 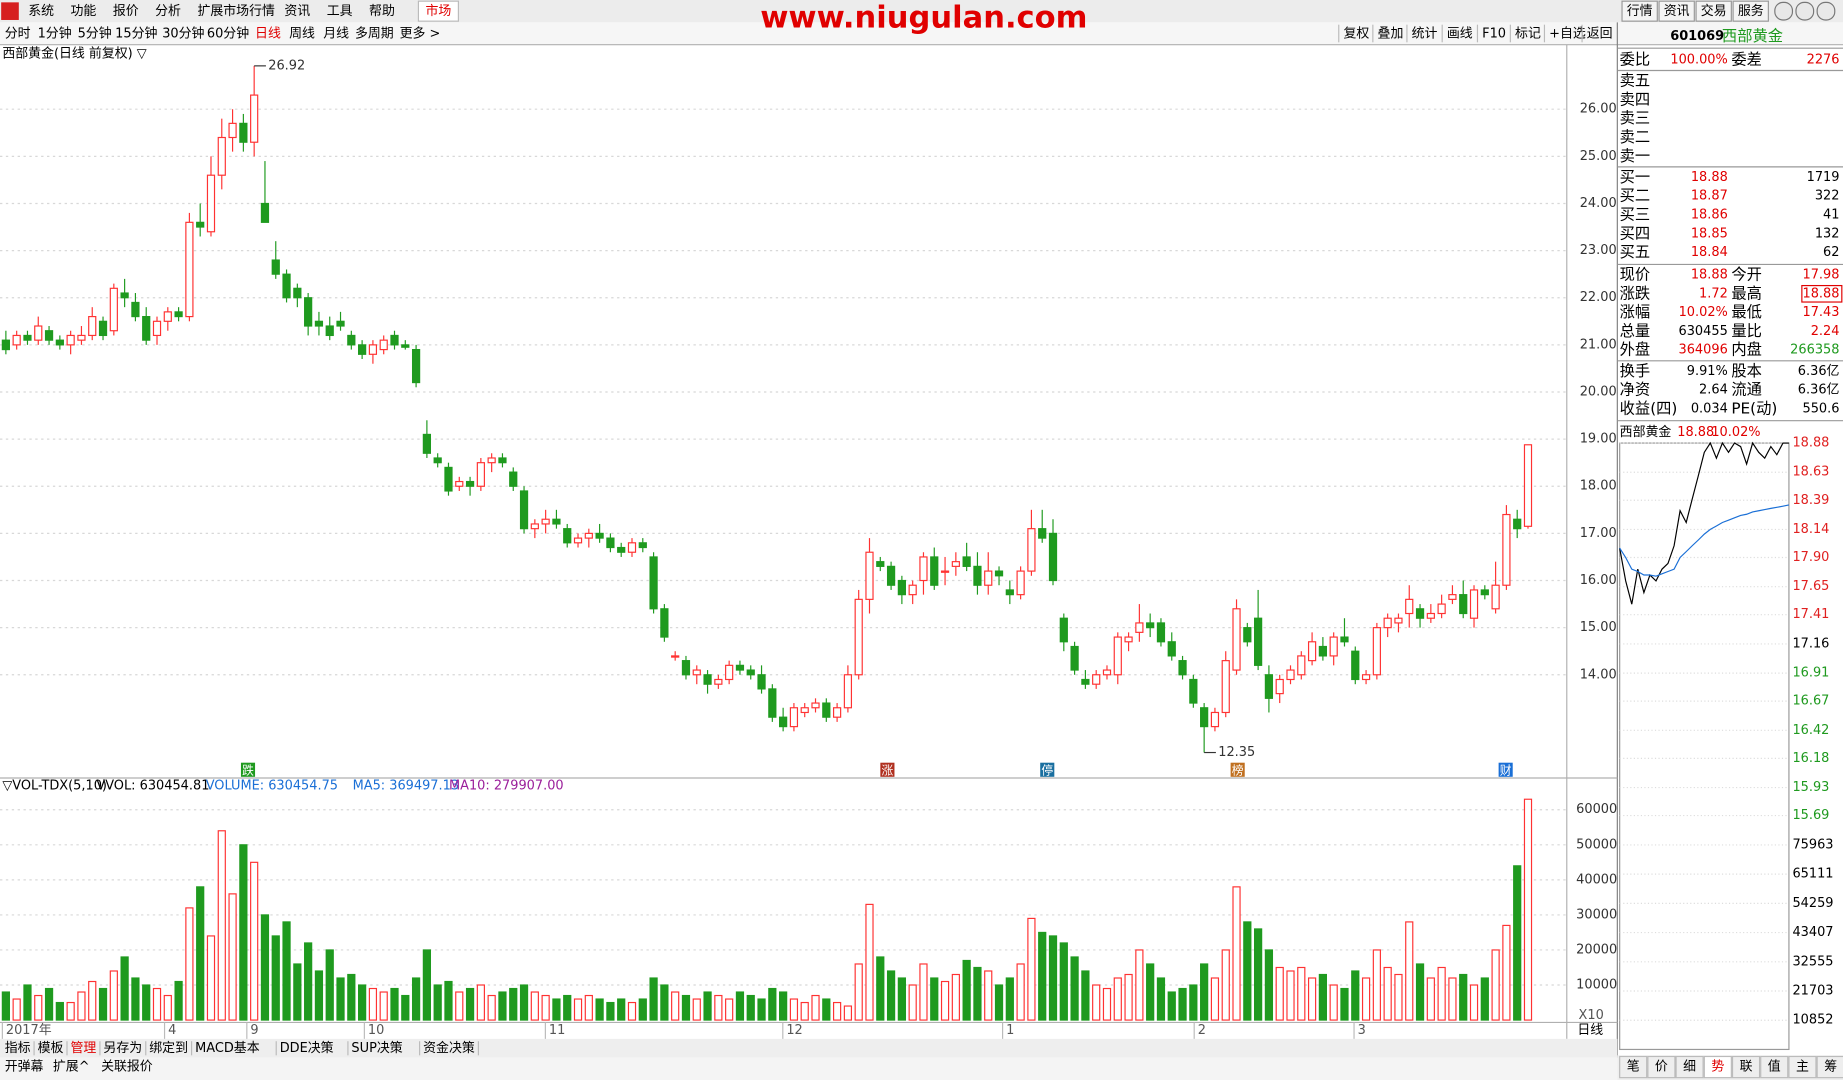 I want to click on y2-tick-label: 43407, so click(x=1812, y=932).